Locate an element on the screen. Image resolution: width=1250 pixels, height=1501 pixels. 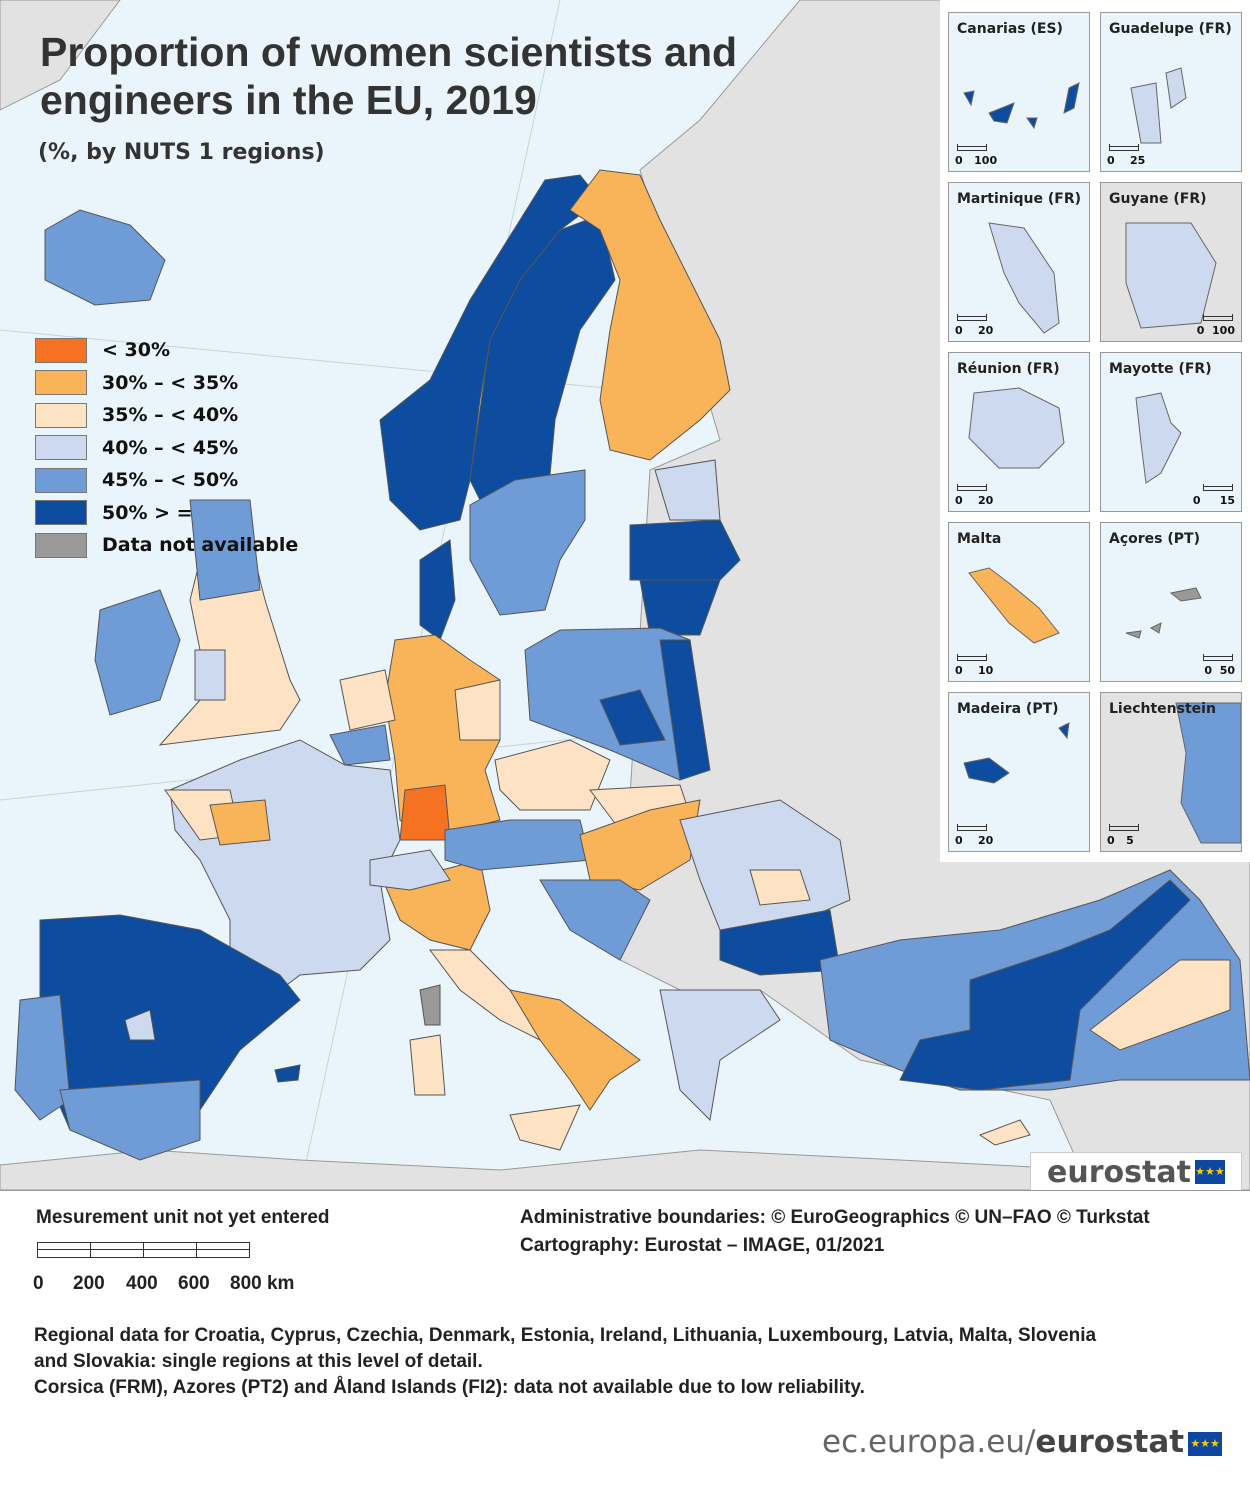
eurostat-url: ec.europa.eu/eurostat ★★★ is located at coordinates (1022, 1442).